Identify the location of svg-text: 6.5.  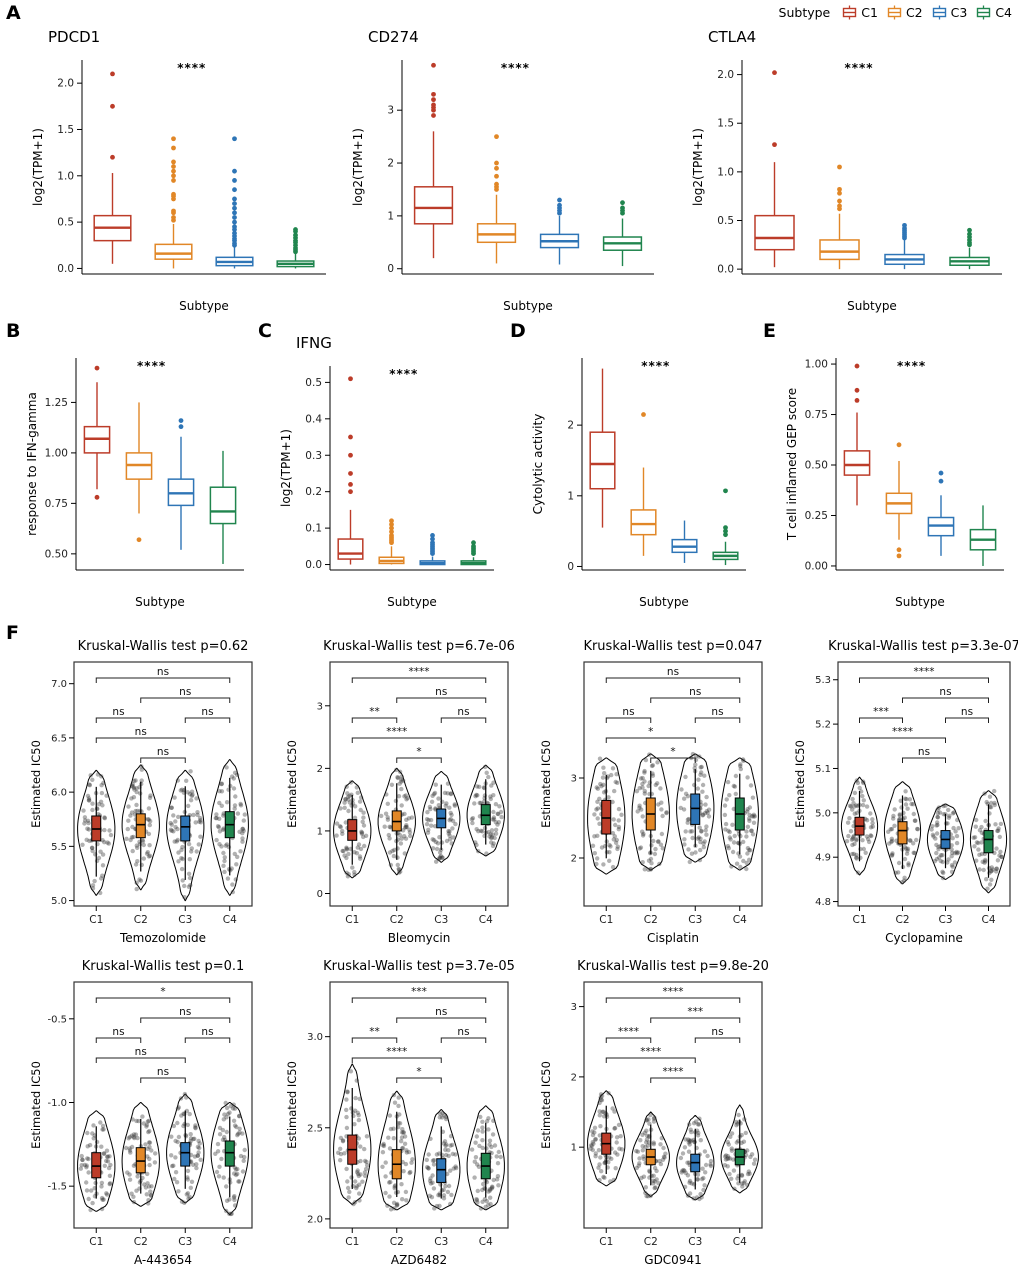
(59, 738).